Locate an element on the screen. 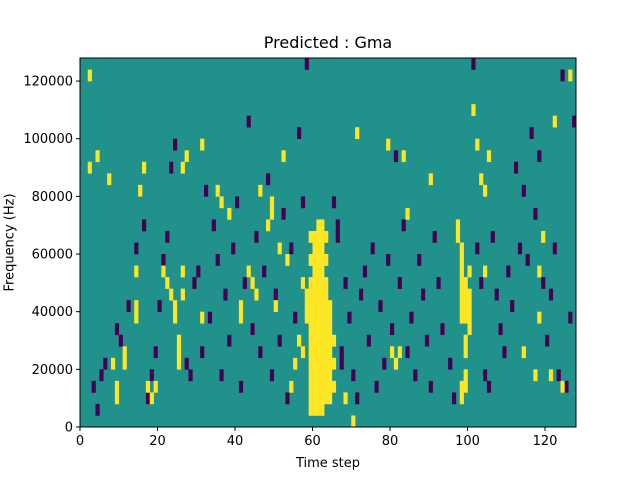 The height and width of the screenshot is (480, 640). x-axis: 0 20 40 60 80 100 120 is located at coordinates (316, 438).